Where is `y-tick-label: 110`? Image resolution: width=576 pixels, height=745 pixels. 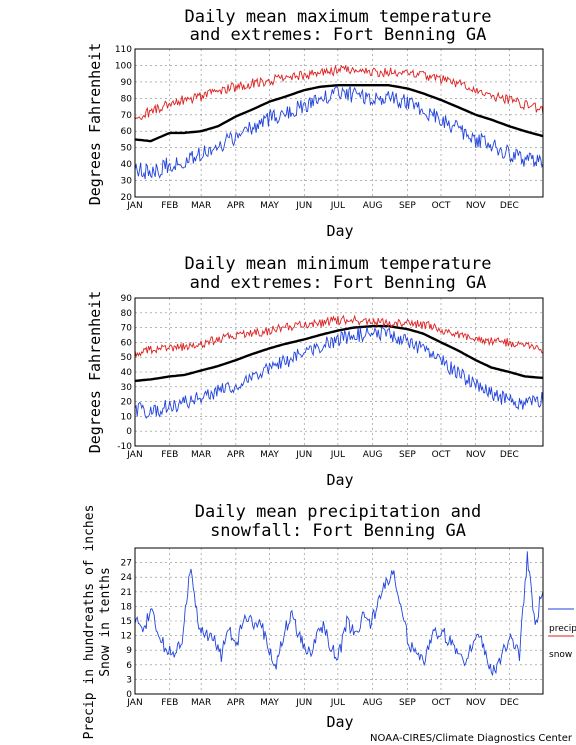 y-tick-label: 110 is located at coordinates (123, 50).